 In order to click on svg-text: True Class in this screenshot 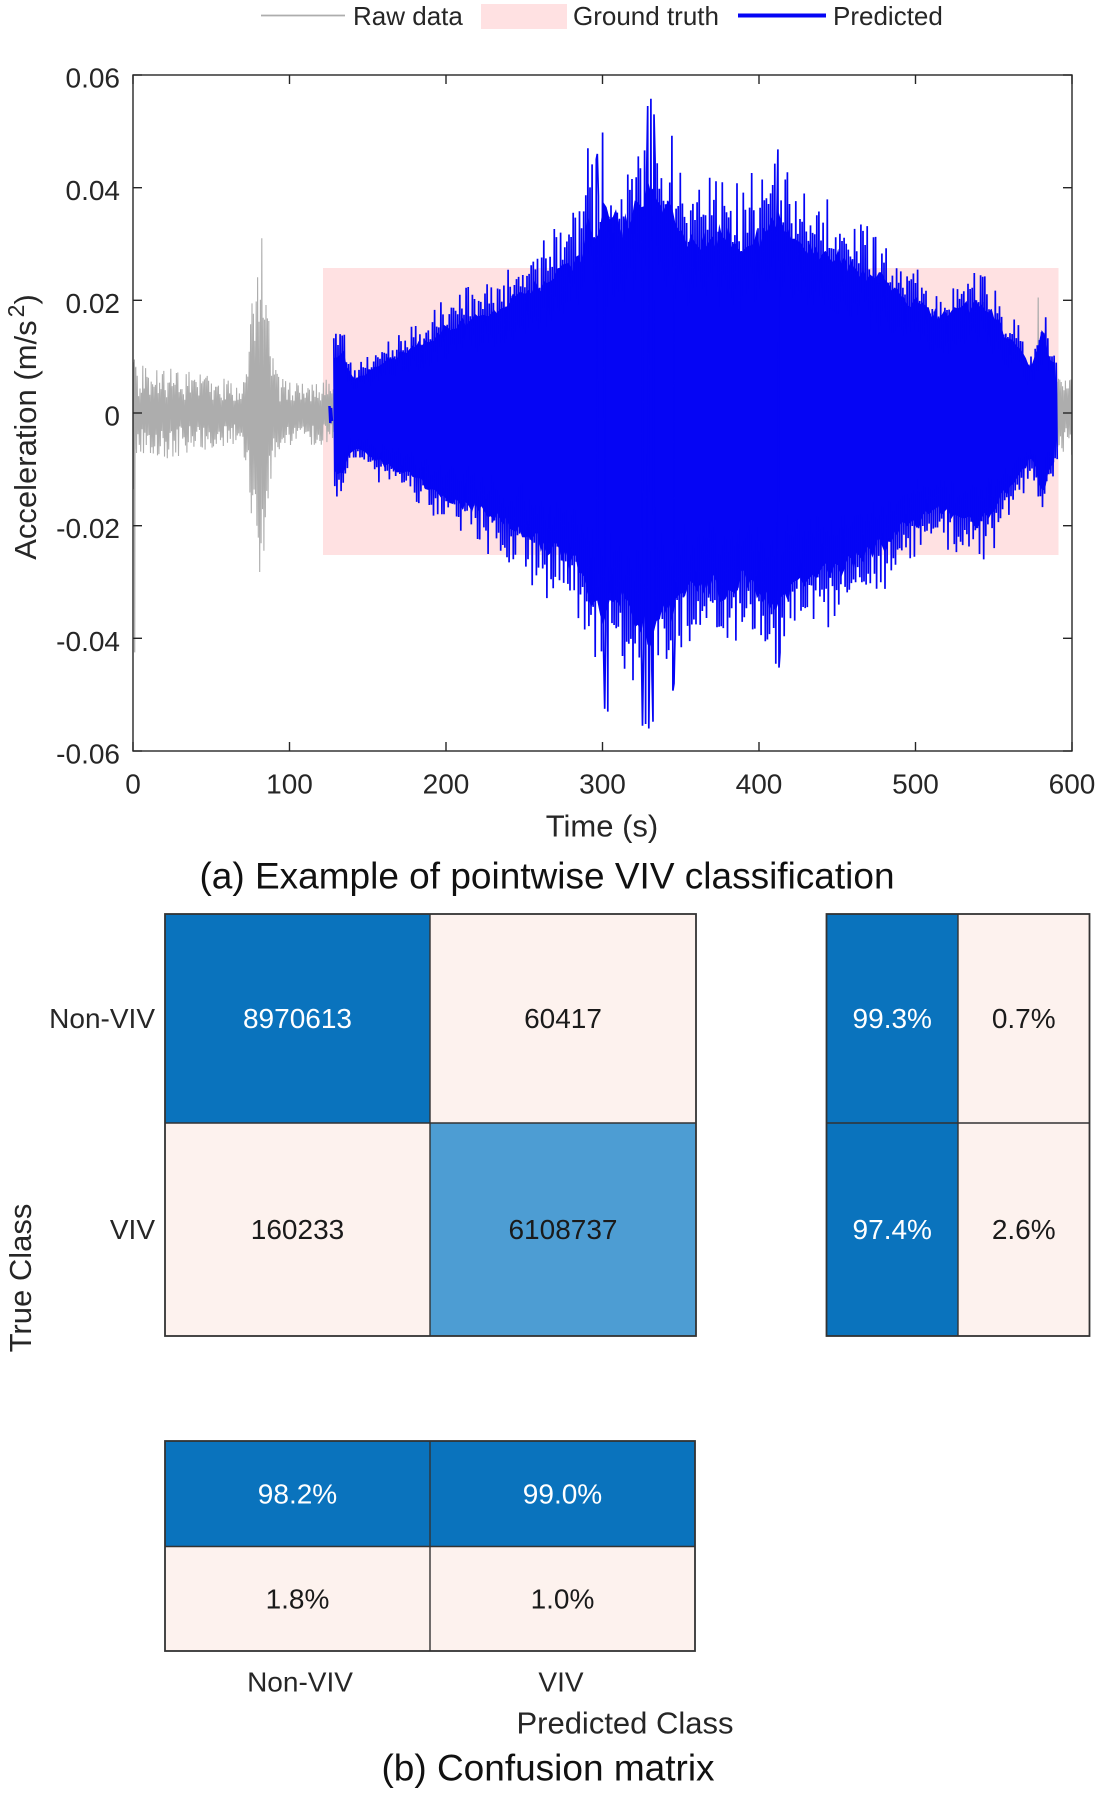, I will do `click(20, 1278)`.